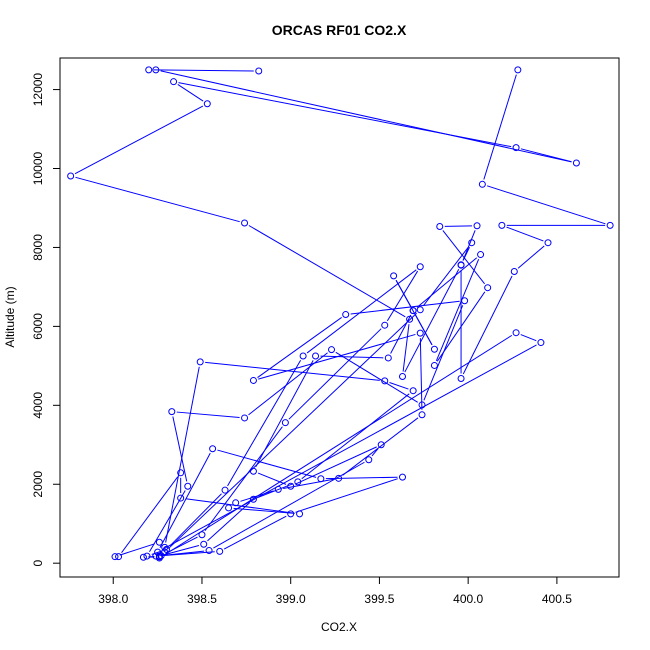  I want to click on x-tick-label: 400.5, so click(557, 599).